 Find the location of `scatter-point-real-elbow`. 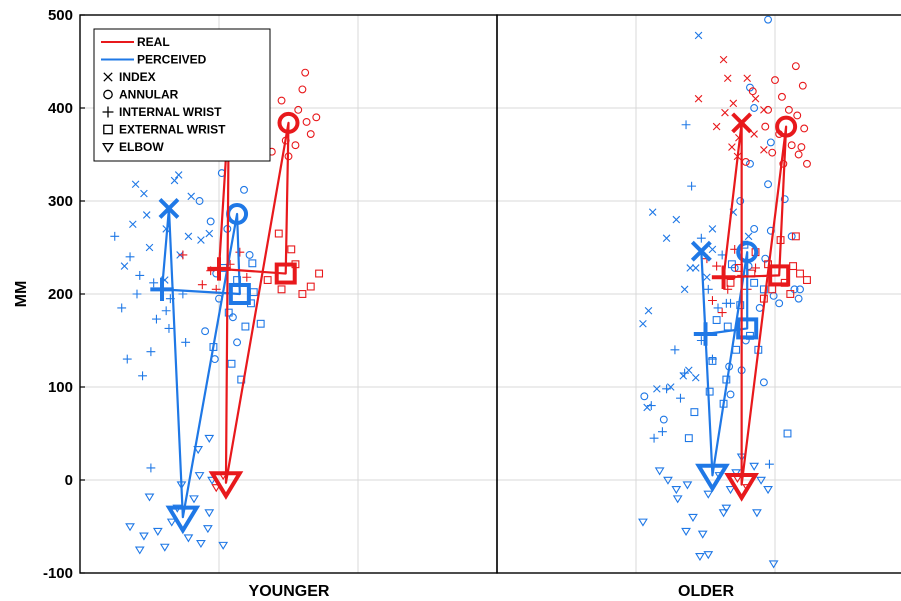

scatter-point-real-elbow is located at coordinates (216, 488).